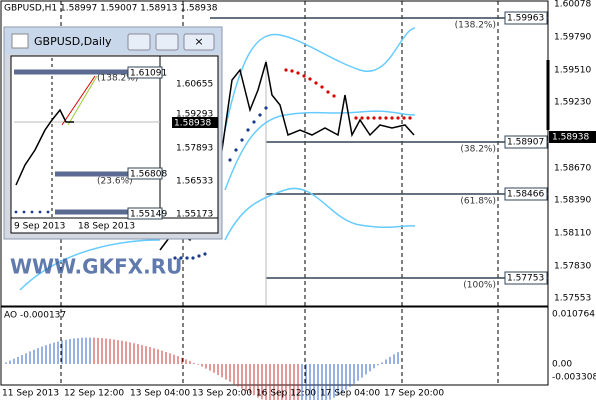 The width and height of the screenshot is (596, 400). I want to click on boxed-price: 1.58466, so click(525, 195).